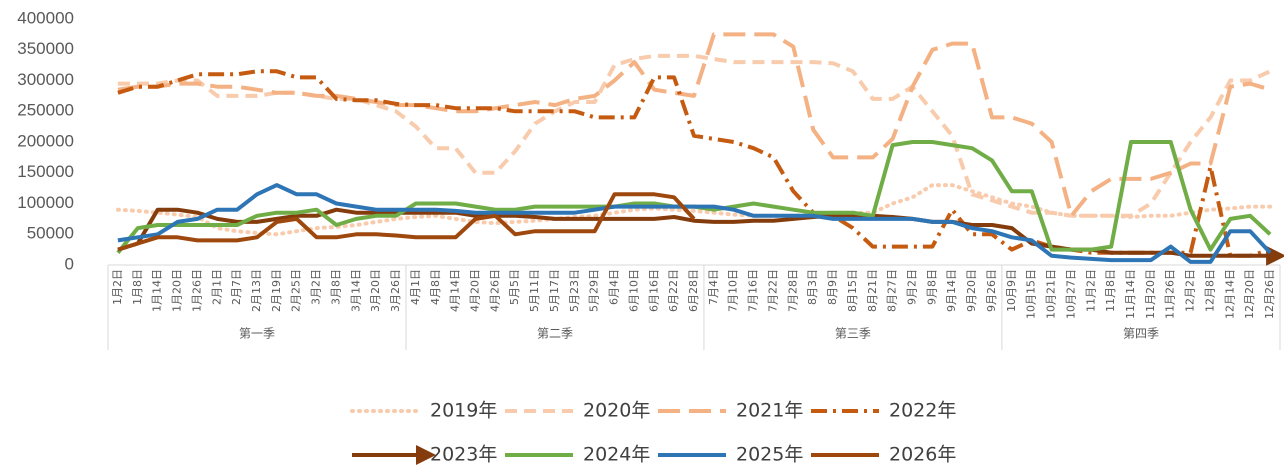 The width and height of the screenshot is (1284, 469). I want to click on x-tick-label: 2月25日, so click(296, 290).